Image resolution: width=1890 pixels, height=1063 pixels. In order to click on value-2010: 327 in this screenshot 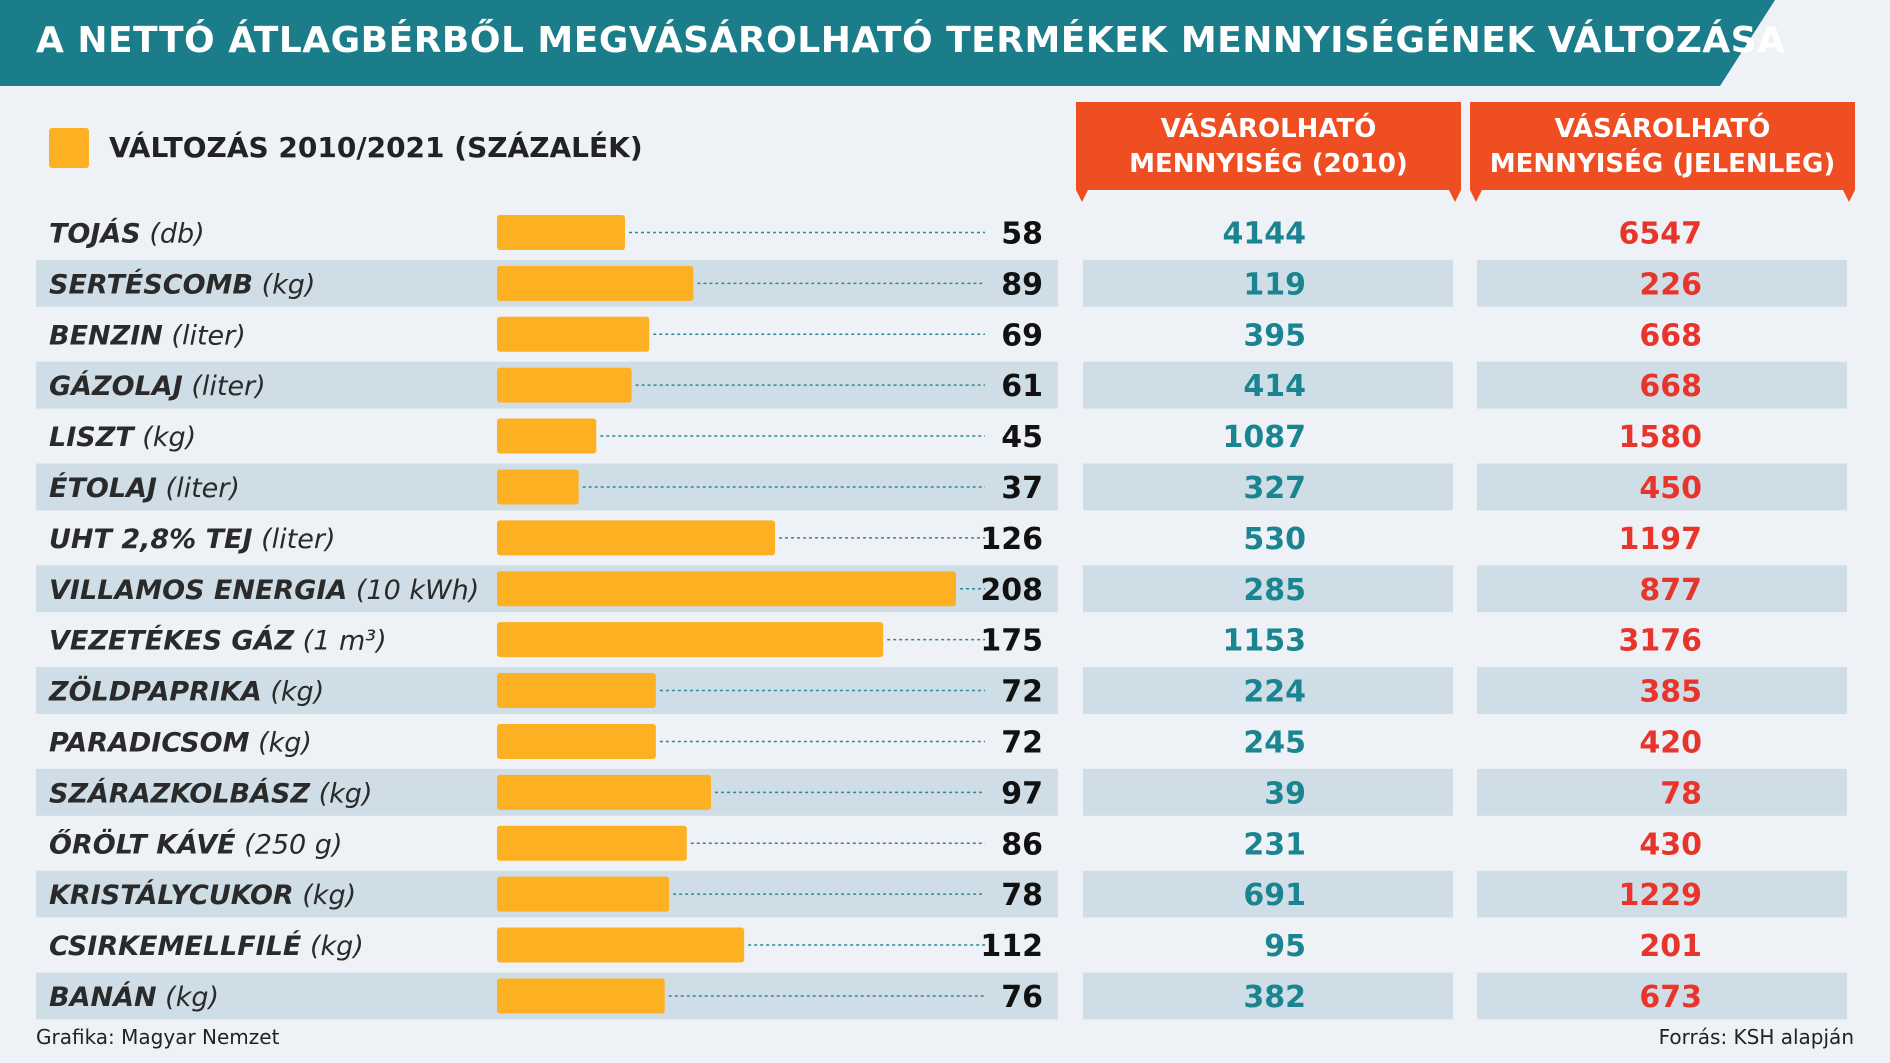, I will do `click(1274, 488)`.